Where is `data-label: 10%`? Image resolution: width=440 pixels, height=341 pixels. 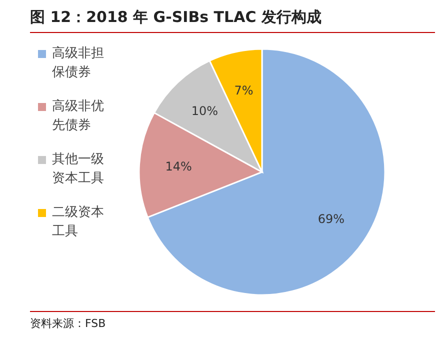 data-label: 10% is located at coordinates (204, 111).